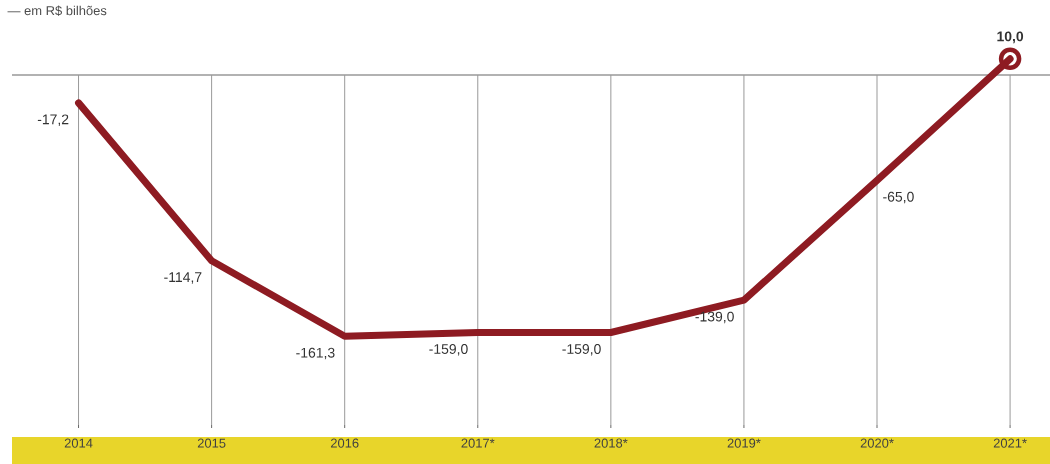  Describe the element at coordinates (211, 443) in the screenshot. I see `x-tick-label: 2015` at that location.